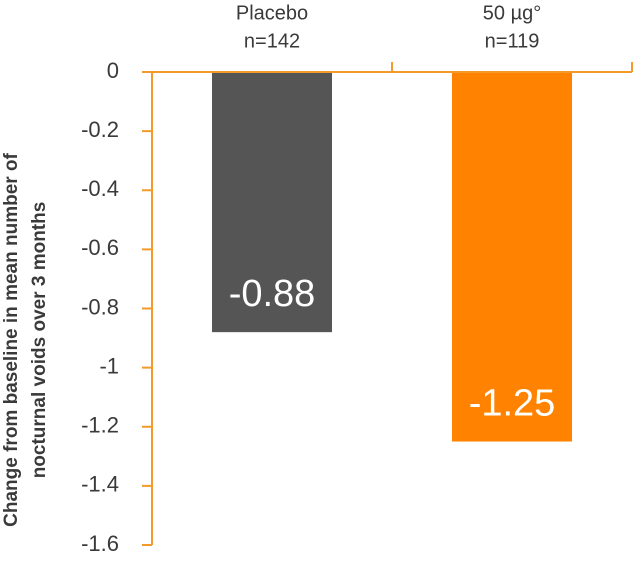 The height and width of the screenshot is (564, 644). What do you see at coordinates (100, 543) in the screenshot?
I see `y-tick-label: -1.6` at bounding box center [100, 543].